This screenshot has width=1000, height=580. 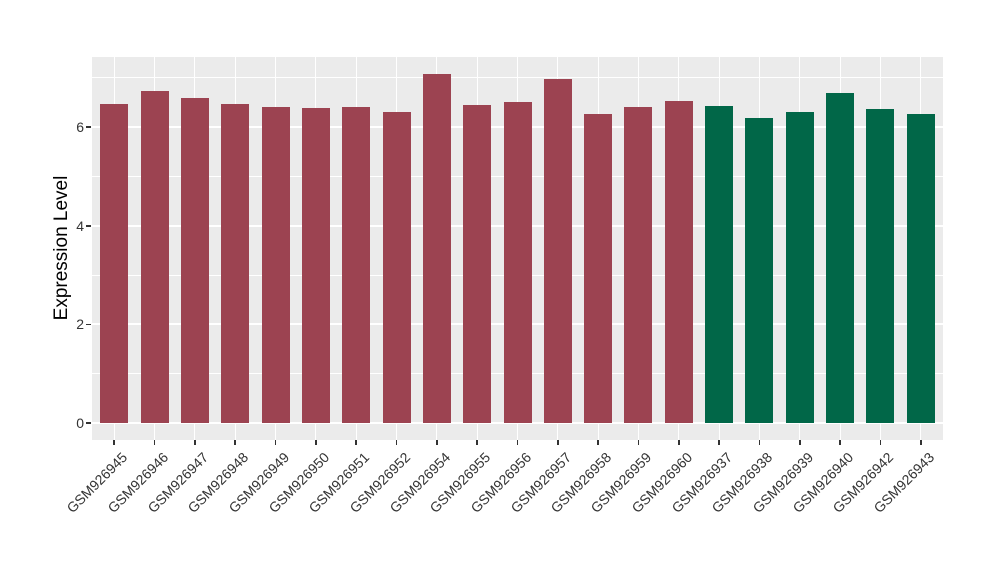 I want to click on bar-GSM926938, so click(x=759, y=270).